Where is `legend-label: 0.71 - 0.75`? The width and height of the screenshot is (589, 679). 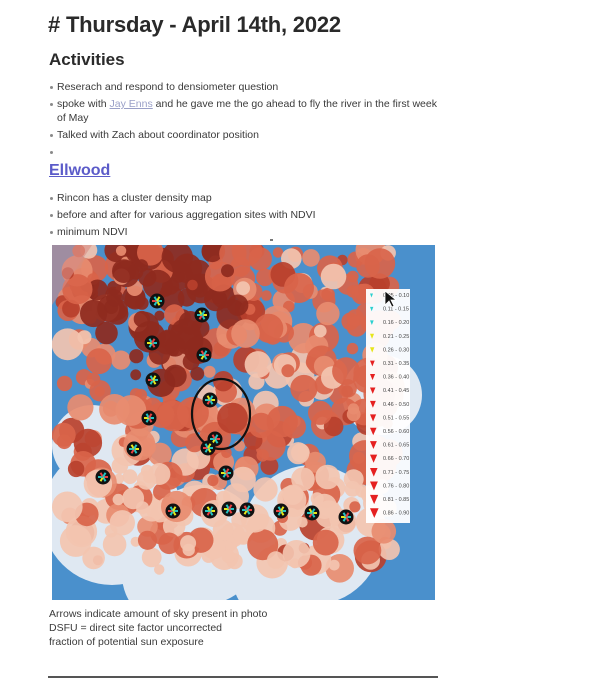 legend-label: 0.71 - 0.75 is located at coordinates (396, 473).